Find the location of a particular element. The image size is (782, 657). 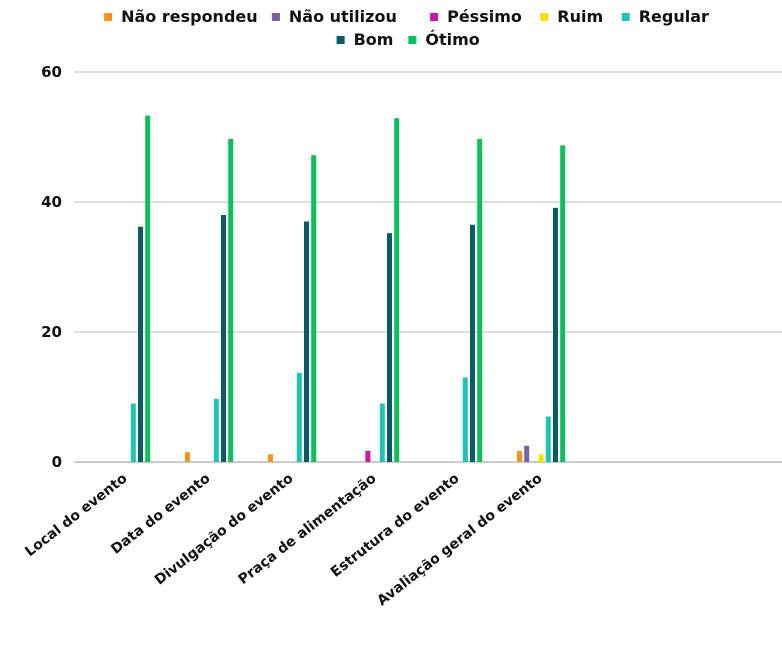

x-tick-label: Divulgação do evento is located at coordinates (224, 529).